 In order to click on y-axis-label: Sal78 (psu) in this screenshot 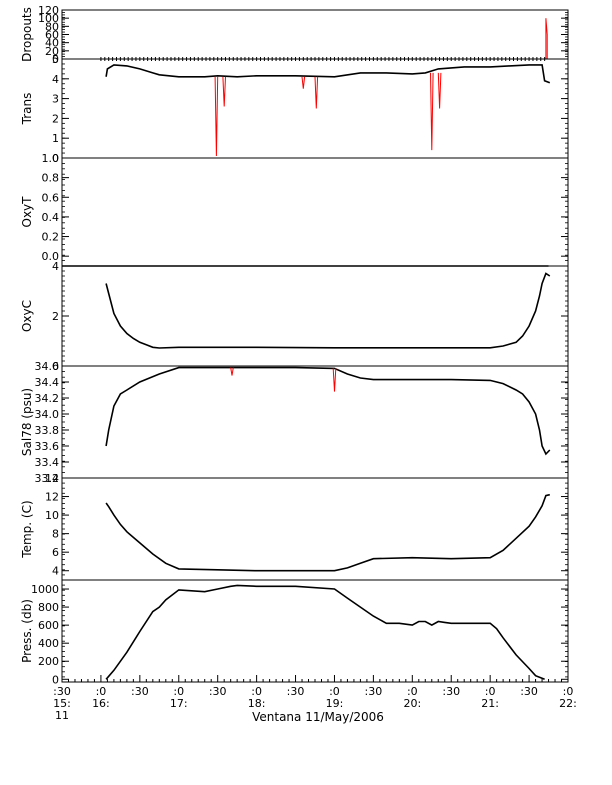, I will do `click(27, 422)`.